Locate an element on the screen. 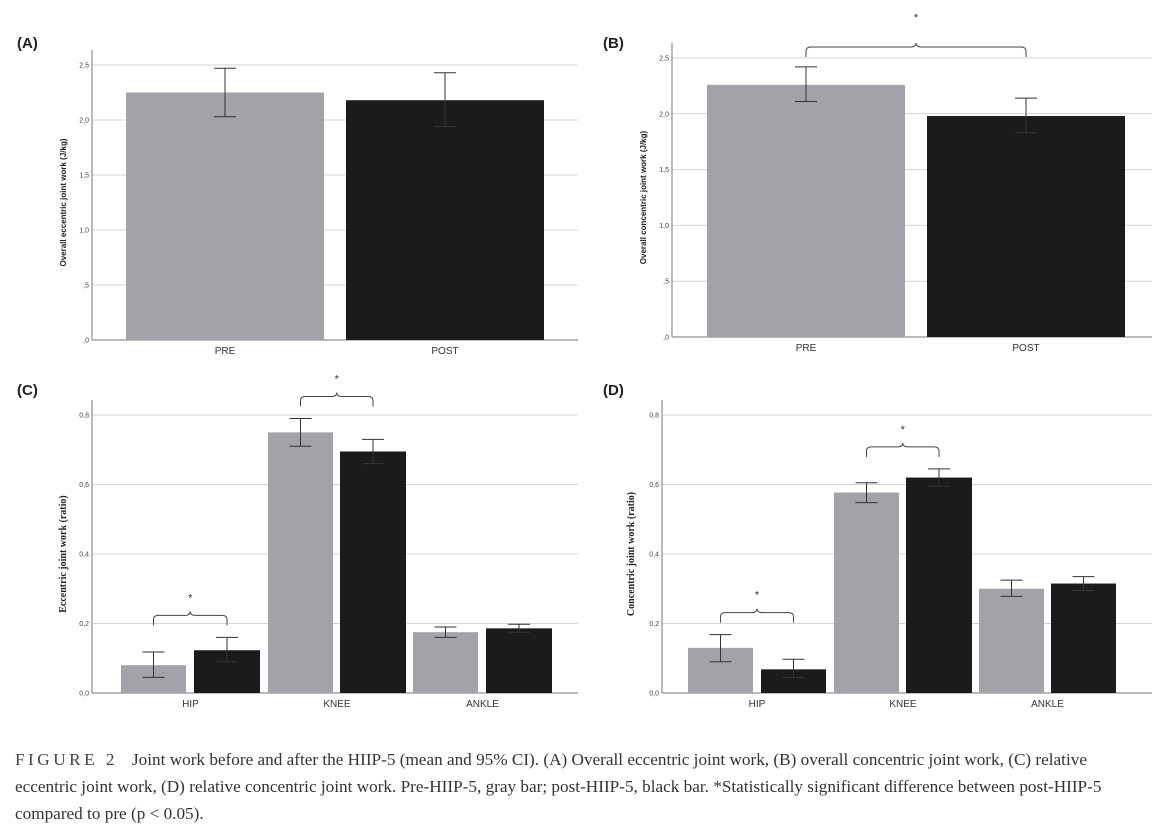 This screenshot has width=1154, height=835. panel-letter: (C) is located at coordinates (27, 390).